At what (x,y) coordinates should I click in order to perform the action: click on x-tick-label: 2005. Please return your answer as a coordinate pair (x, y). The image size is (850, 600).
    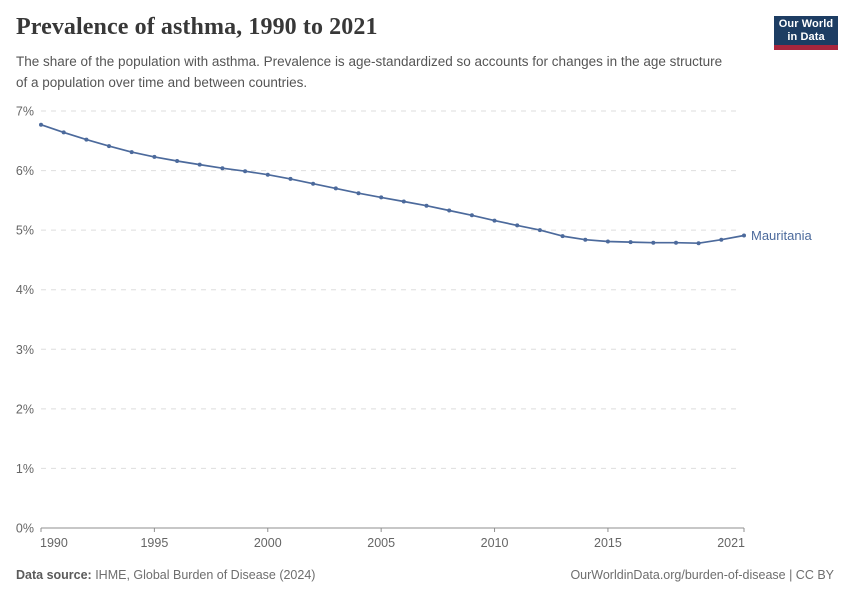
    Looking at the image, I should click on (381, 543).